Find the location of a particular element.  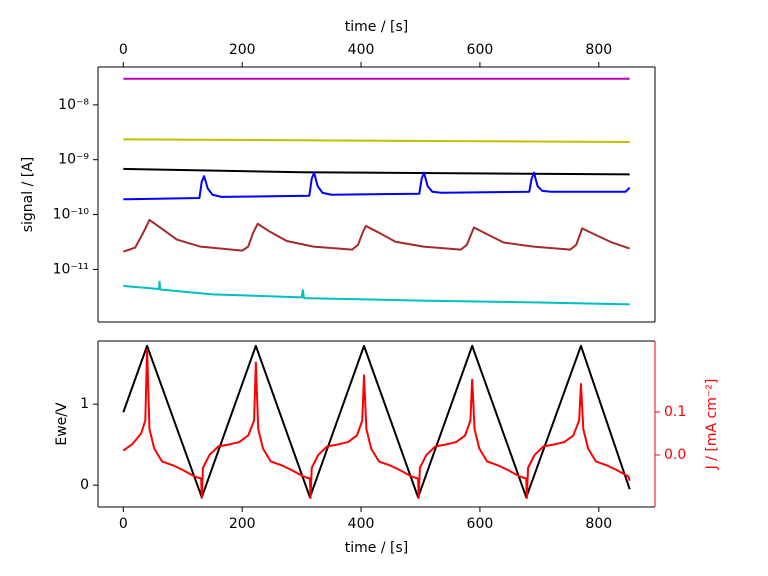

y-tick-label: 10⁻⁸ is located at coordinates (73, 105).